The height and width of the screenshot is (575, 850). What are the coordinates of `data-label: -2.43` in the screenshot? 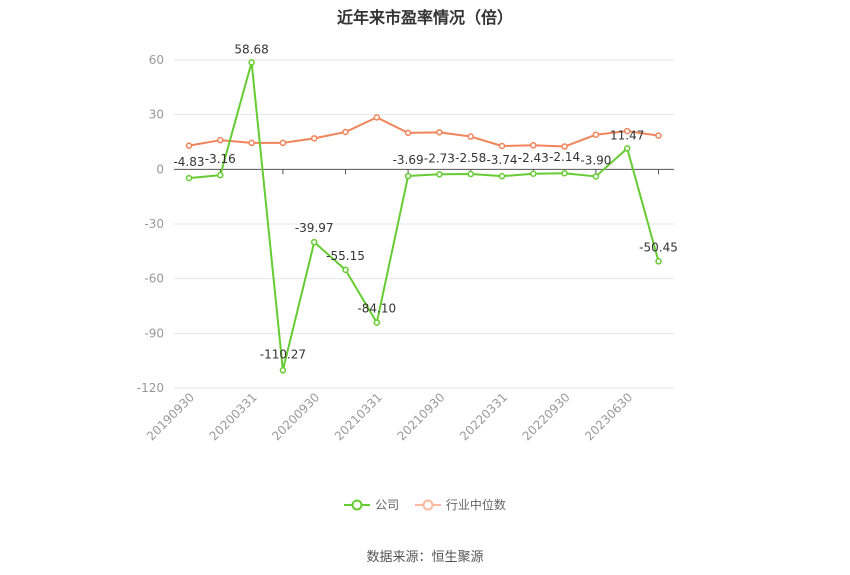 It's located at (533, 158).